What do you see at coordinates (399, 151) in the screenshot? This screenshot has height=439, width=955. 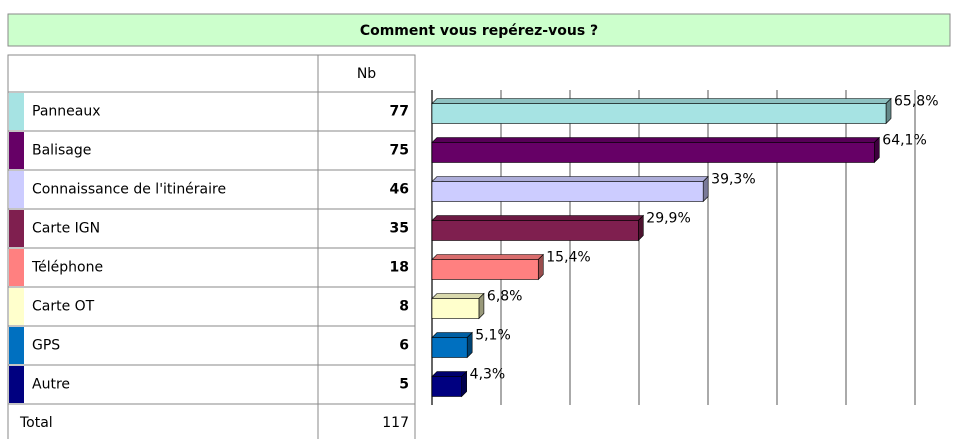 I see `count-cell: 75` at bounding box center [399, 151].